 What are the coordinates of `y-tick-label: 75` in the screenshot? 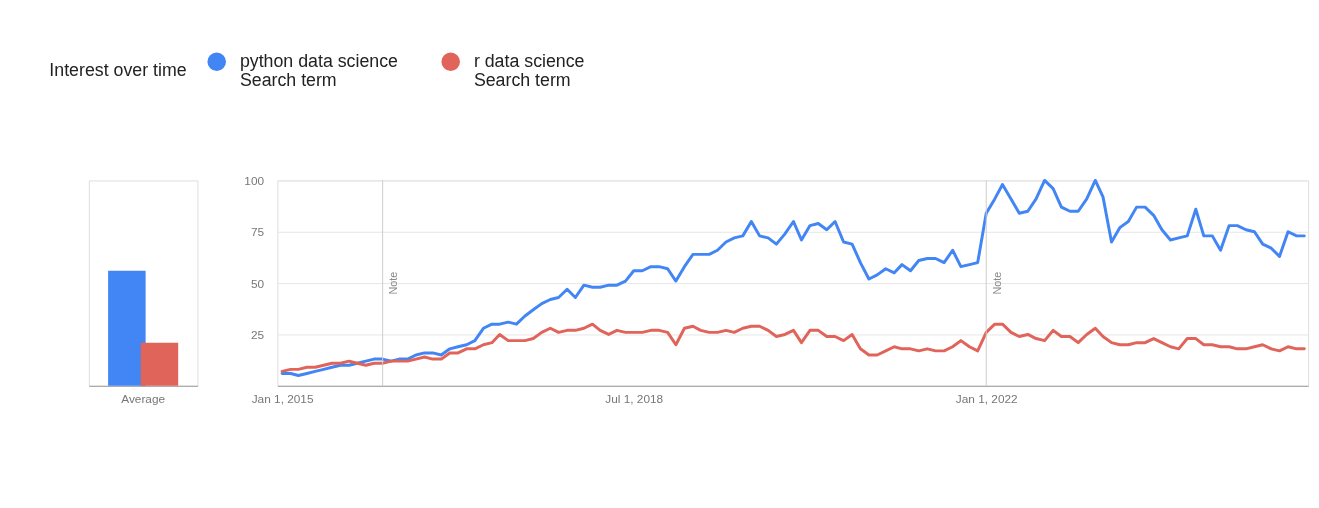 It's located at (257, 232).